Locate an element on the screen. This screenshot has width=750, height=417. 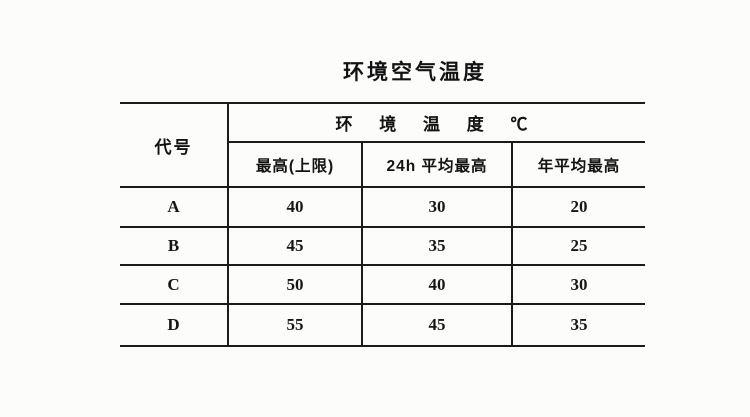
value-cell: 55 is located at coordinates (295, 325).